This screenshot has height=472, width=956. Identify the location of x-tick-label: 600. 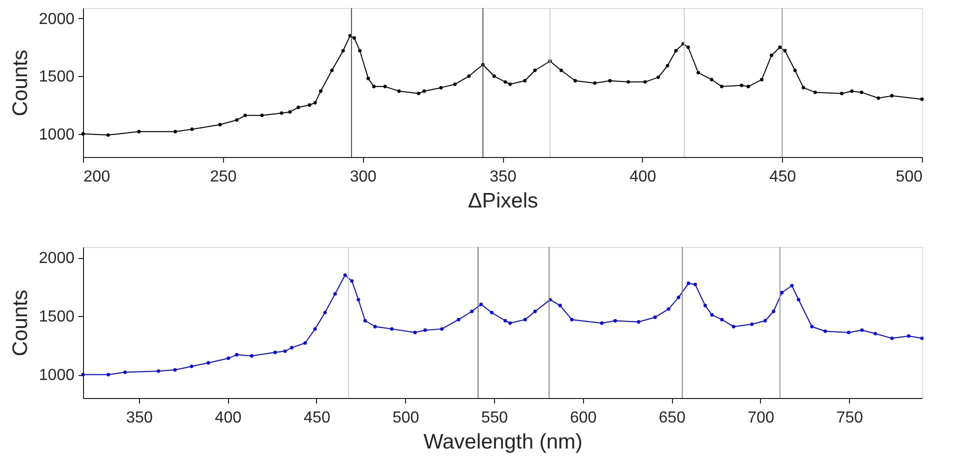
(583, 418).